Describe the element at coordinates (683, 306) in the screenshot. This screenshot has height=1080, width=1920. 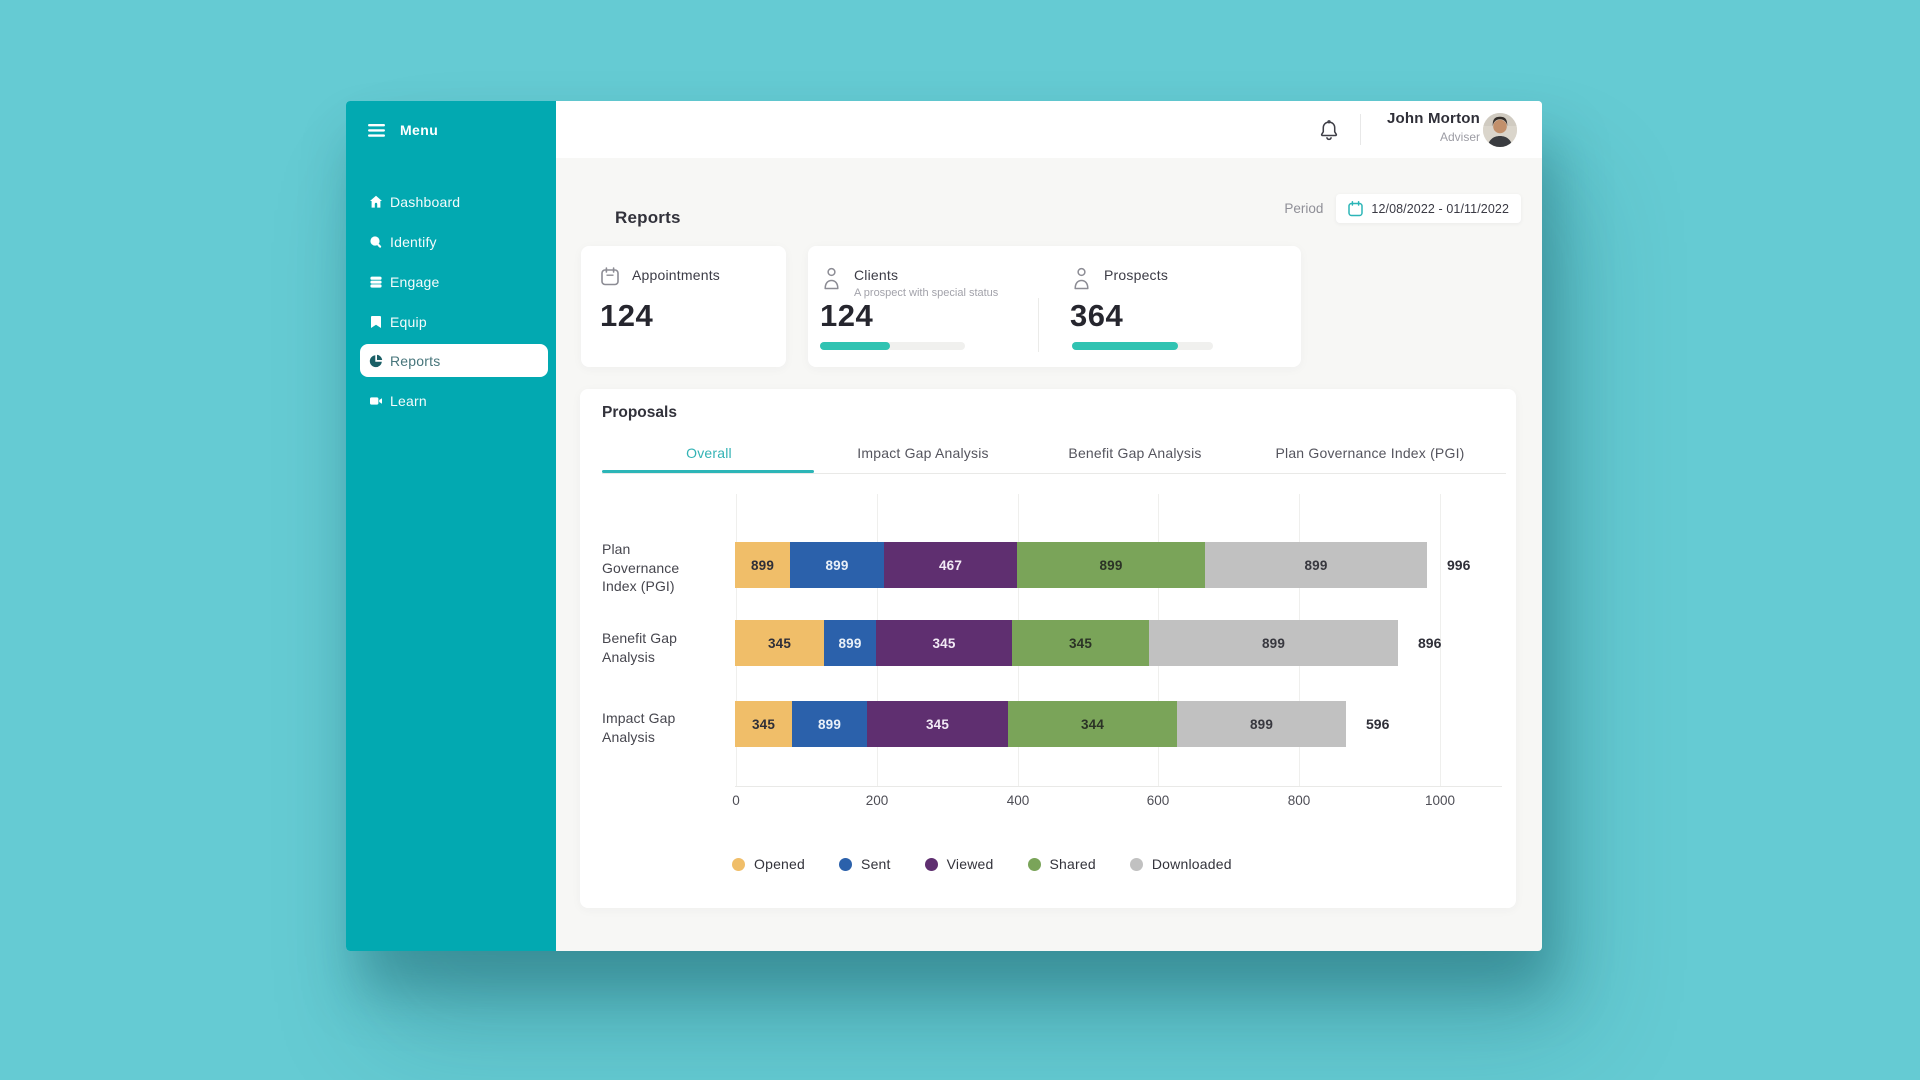
I see `appointments-card: Appointments 124` at that location.